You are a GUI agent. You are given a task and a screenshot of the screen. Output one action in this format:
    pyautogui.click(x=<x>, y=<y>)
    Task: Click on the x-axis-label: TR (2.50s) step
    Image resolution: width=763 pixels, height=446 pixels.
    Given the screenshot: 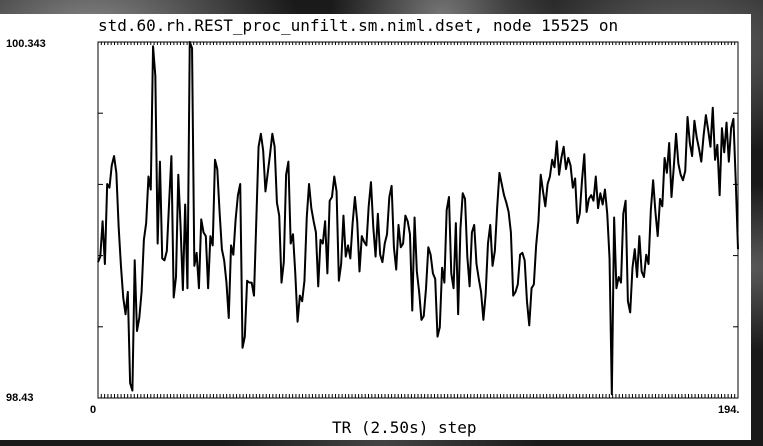 What is the action you would take?
    pyautogui.click(x=404, y=427)
    